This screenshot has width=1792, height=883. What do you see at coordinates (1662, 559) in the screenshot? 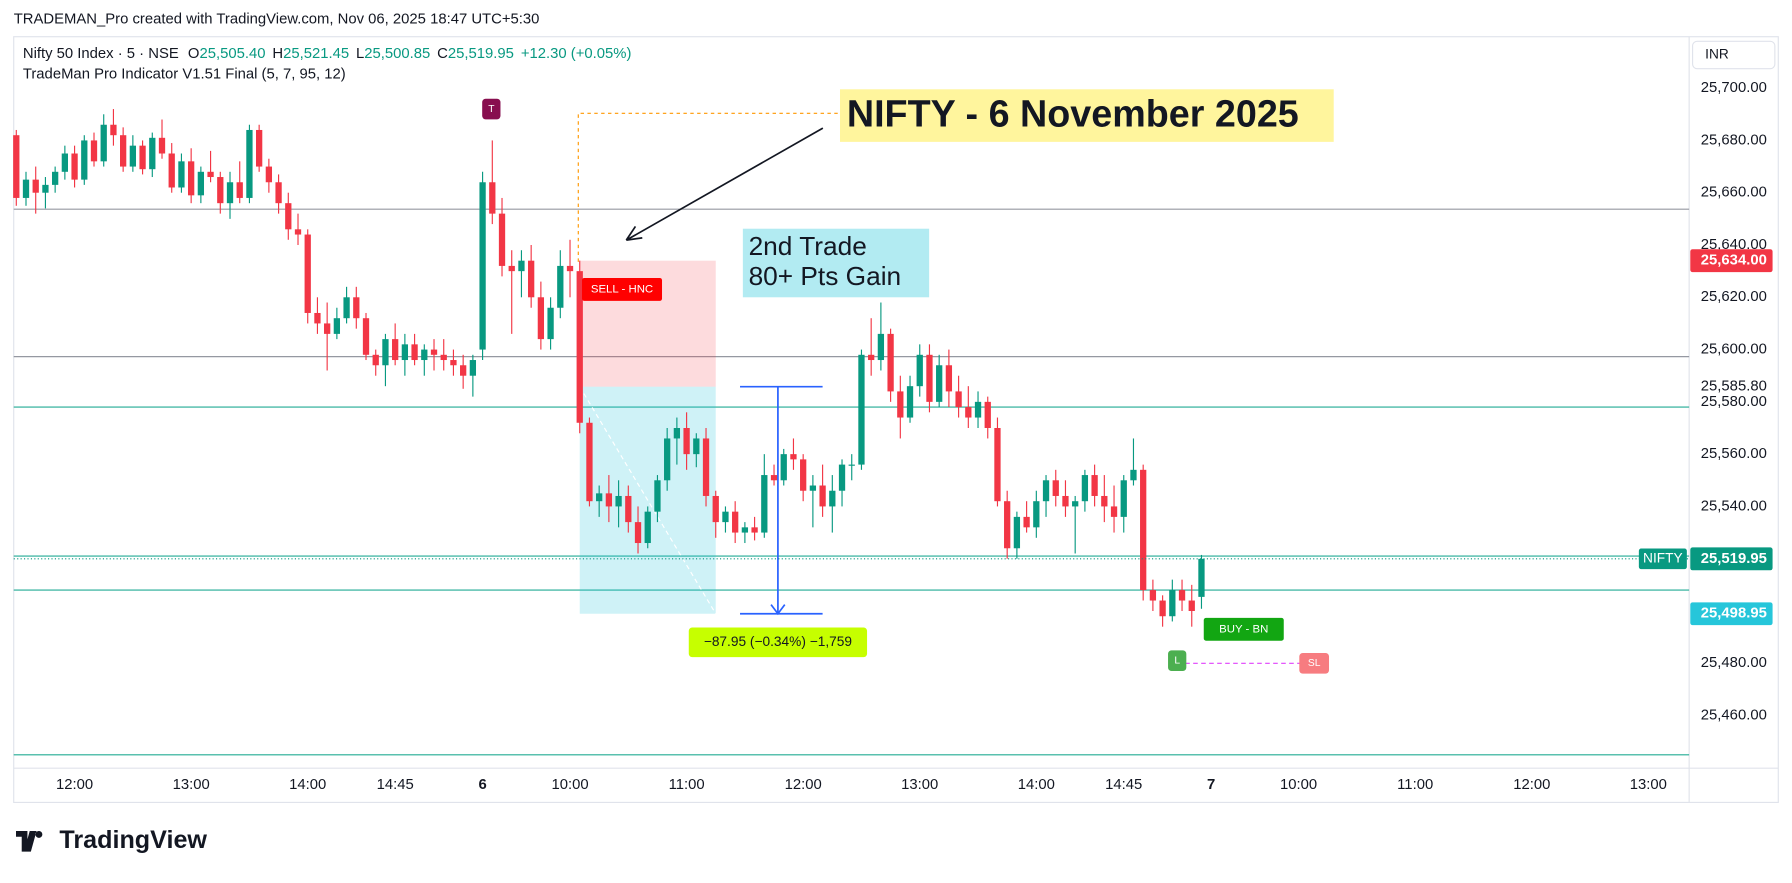
I see `price-tag-box` at bounding box center [1662, 559].